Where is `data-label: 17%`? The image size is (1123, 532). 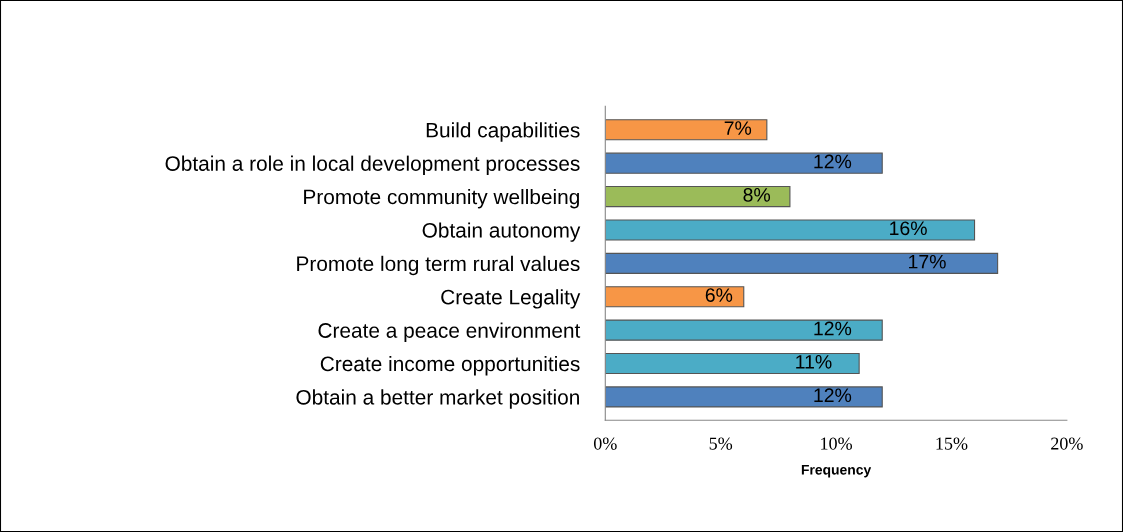
data-label: 17% is located at coordinates (927, 261).